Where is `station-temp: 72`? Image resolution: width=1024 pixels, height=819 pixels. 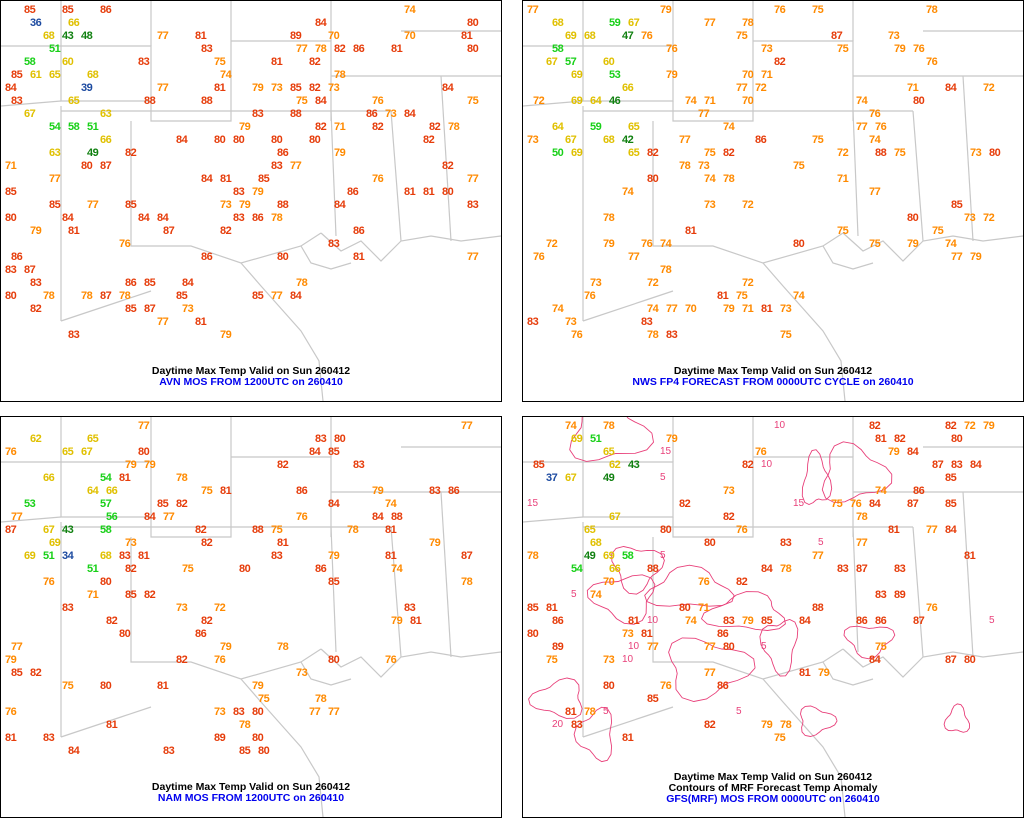 station-temp: 72 is located at coordinates (748, 283).